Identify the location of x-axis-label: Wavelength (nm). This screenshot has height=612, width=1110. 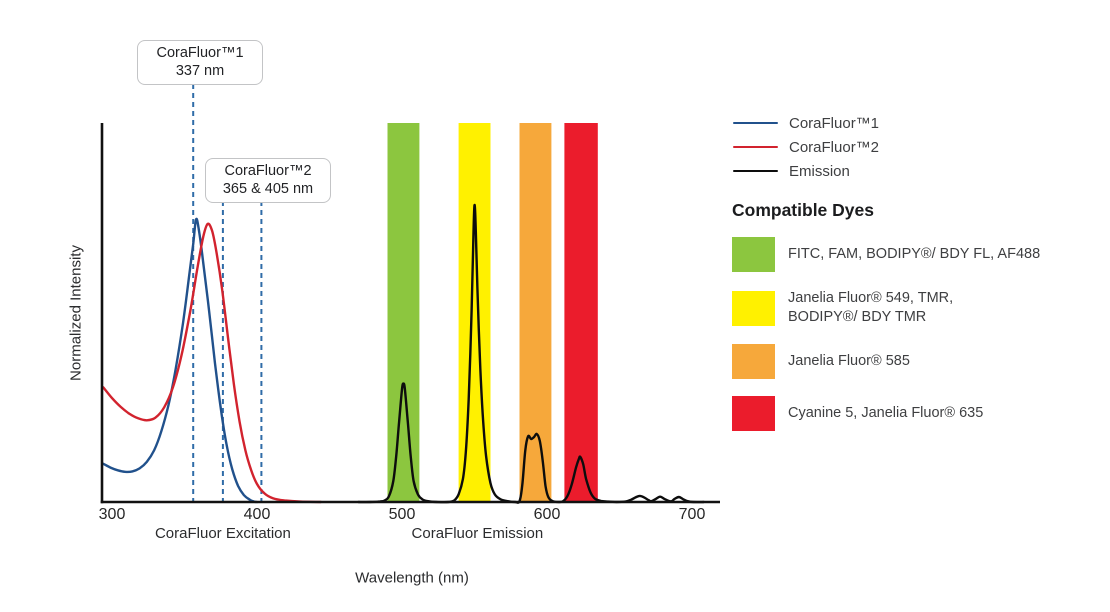
(412, 578).